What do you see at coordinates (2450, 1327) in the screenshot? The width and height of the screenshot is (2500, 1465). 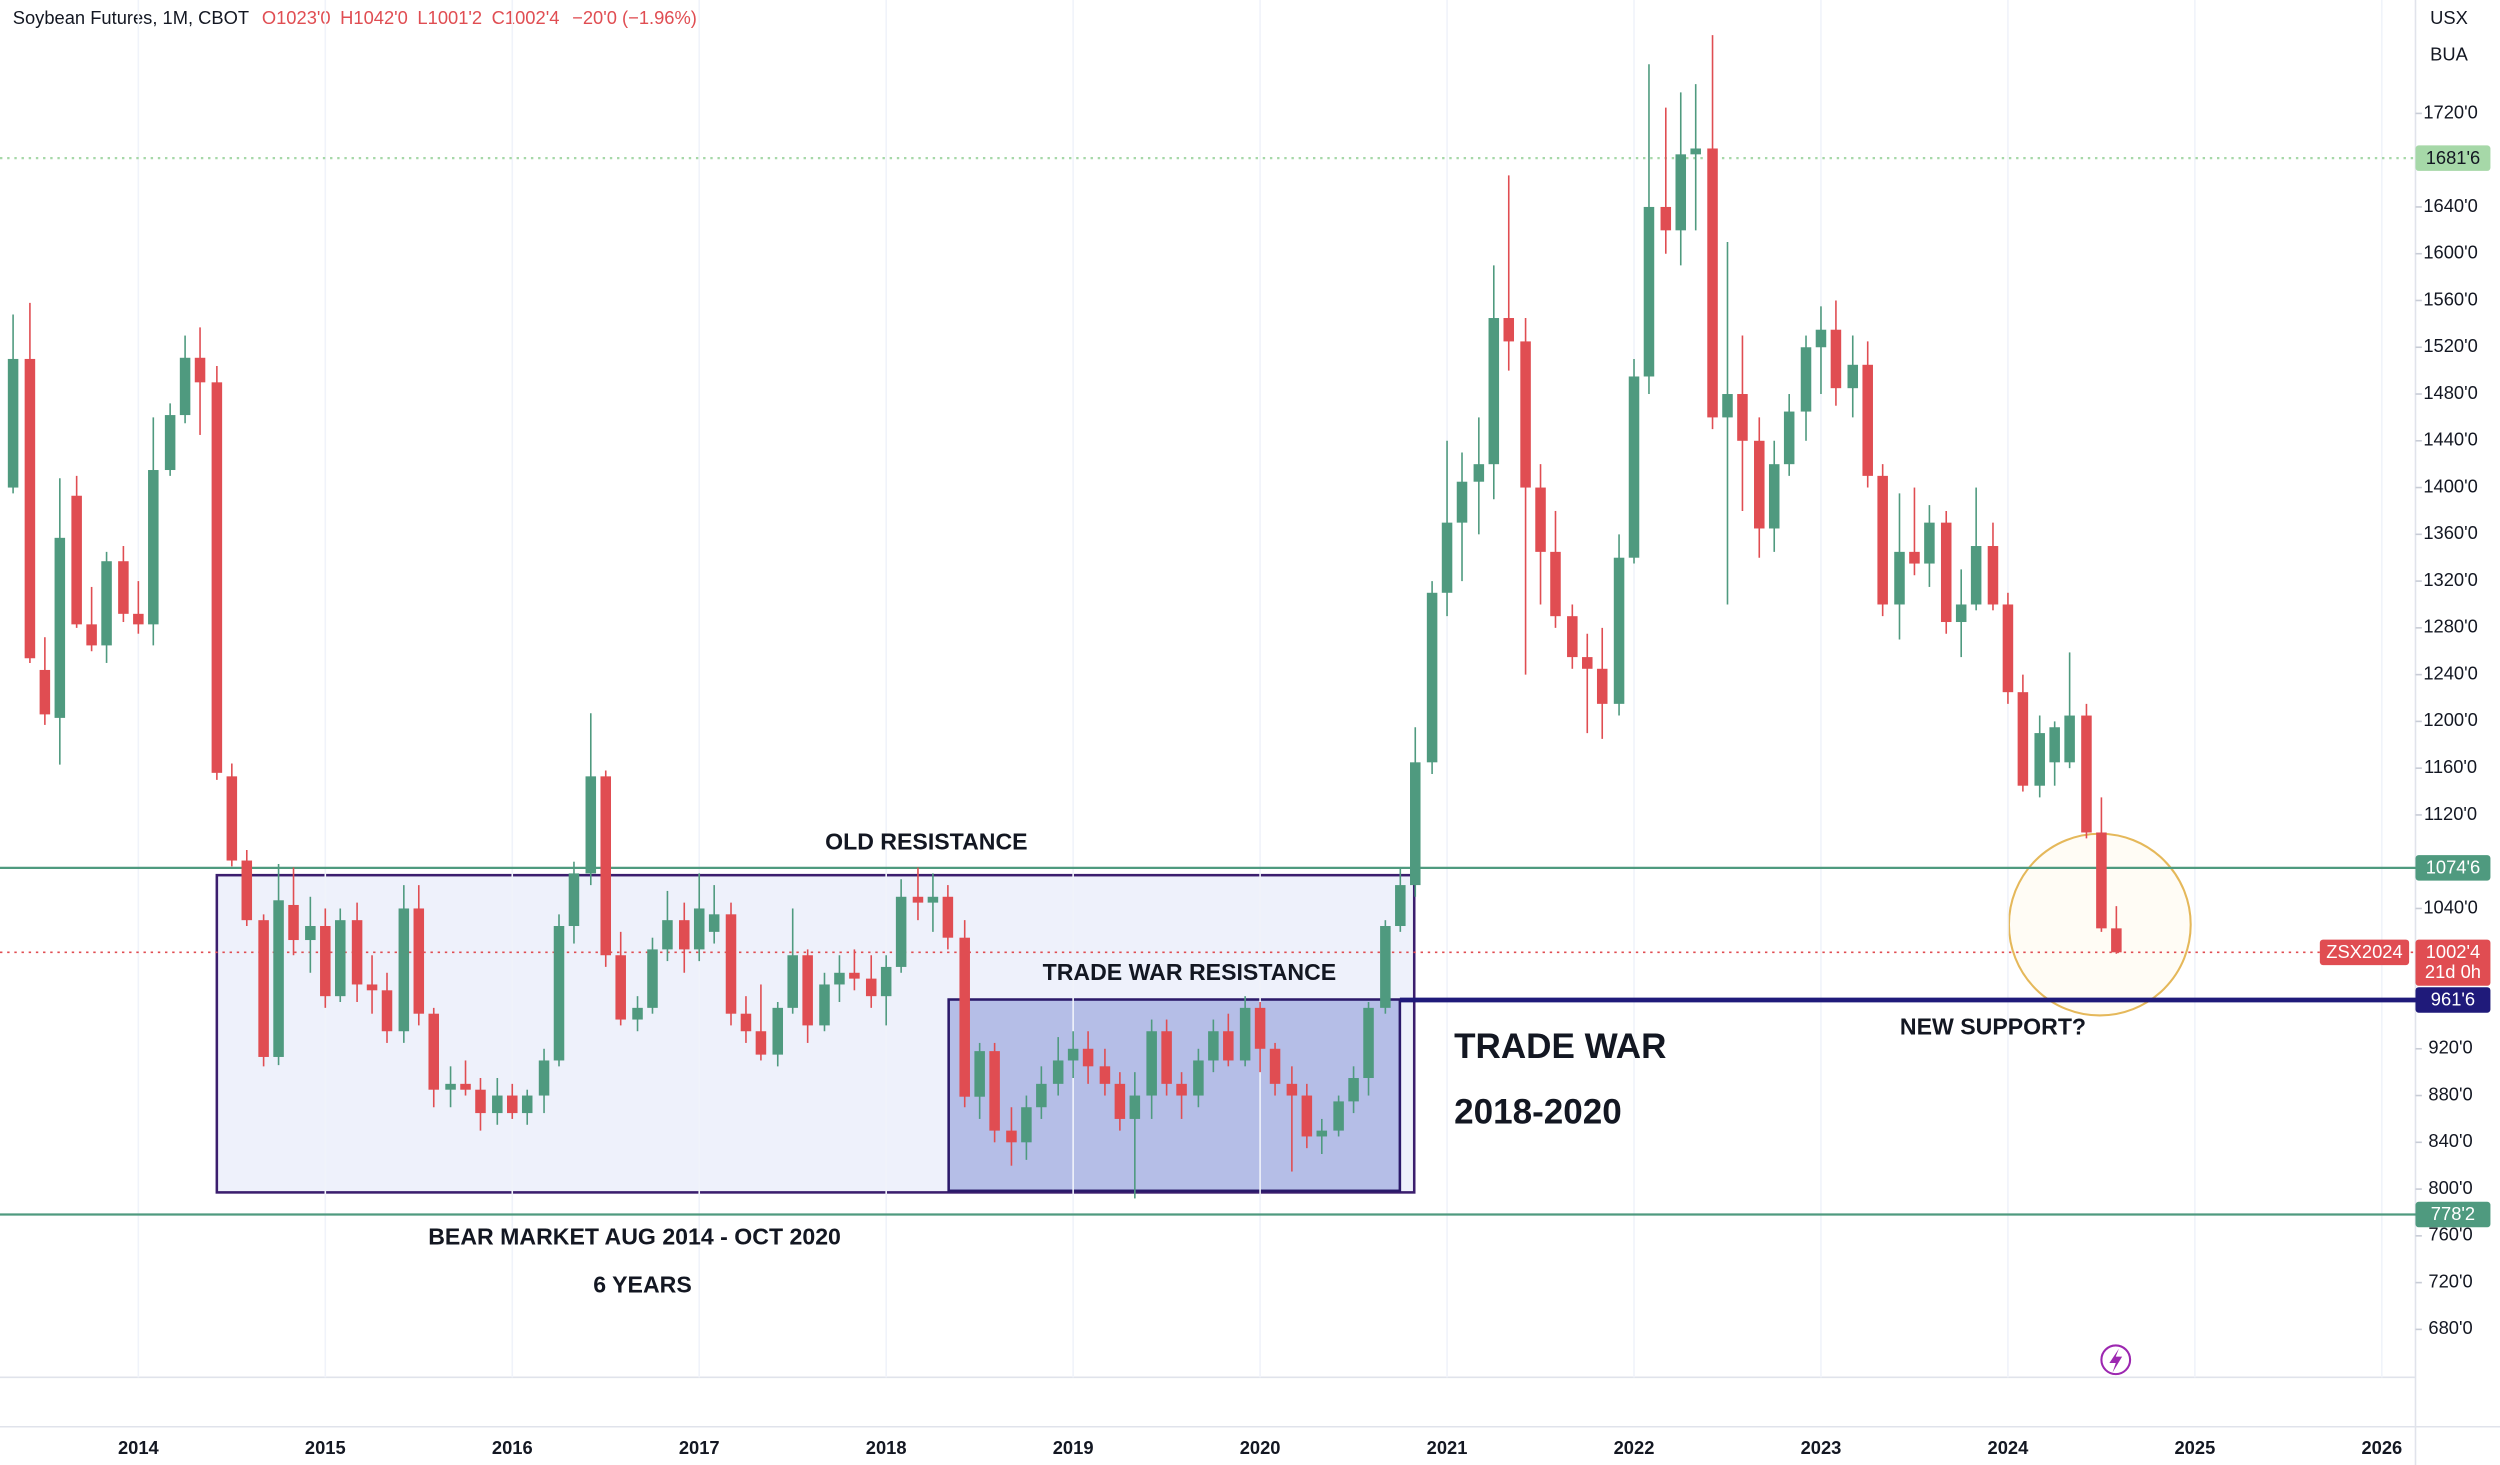 I see `y-tick-label: 680'0` at bounding box center [2450, 1327].